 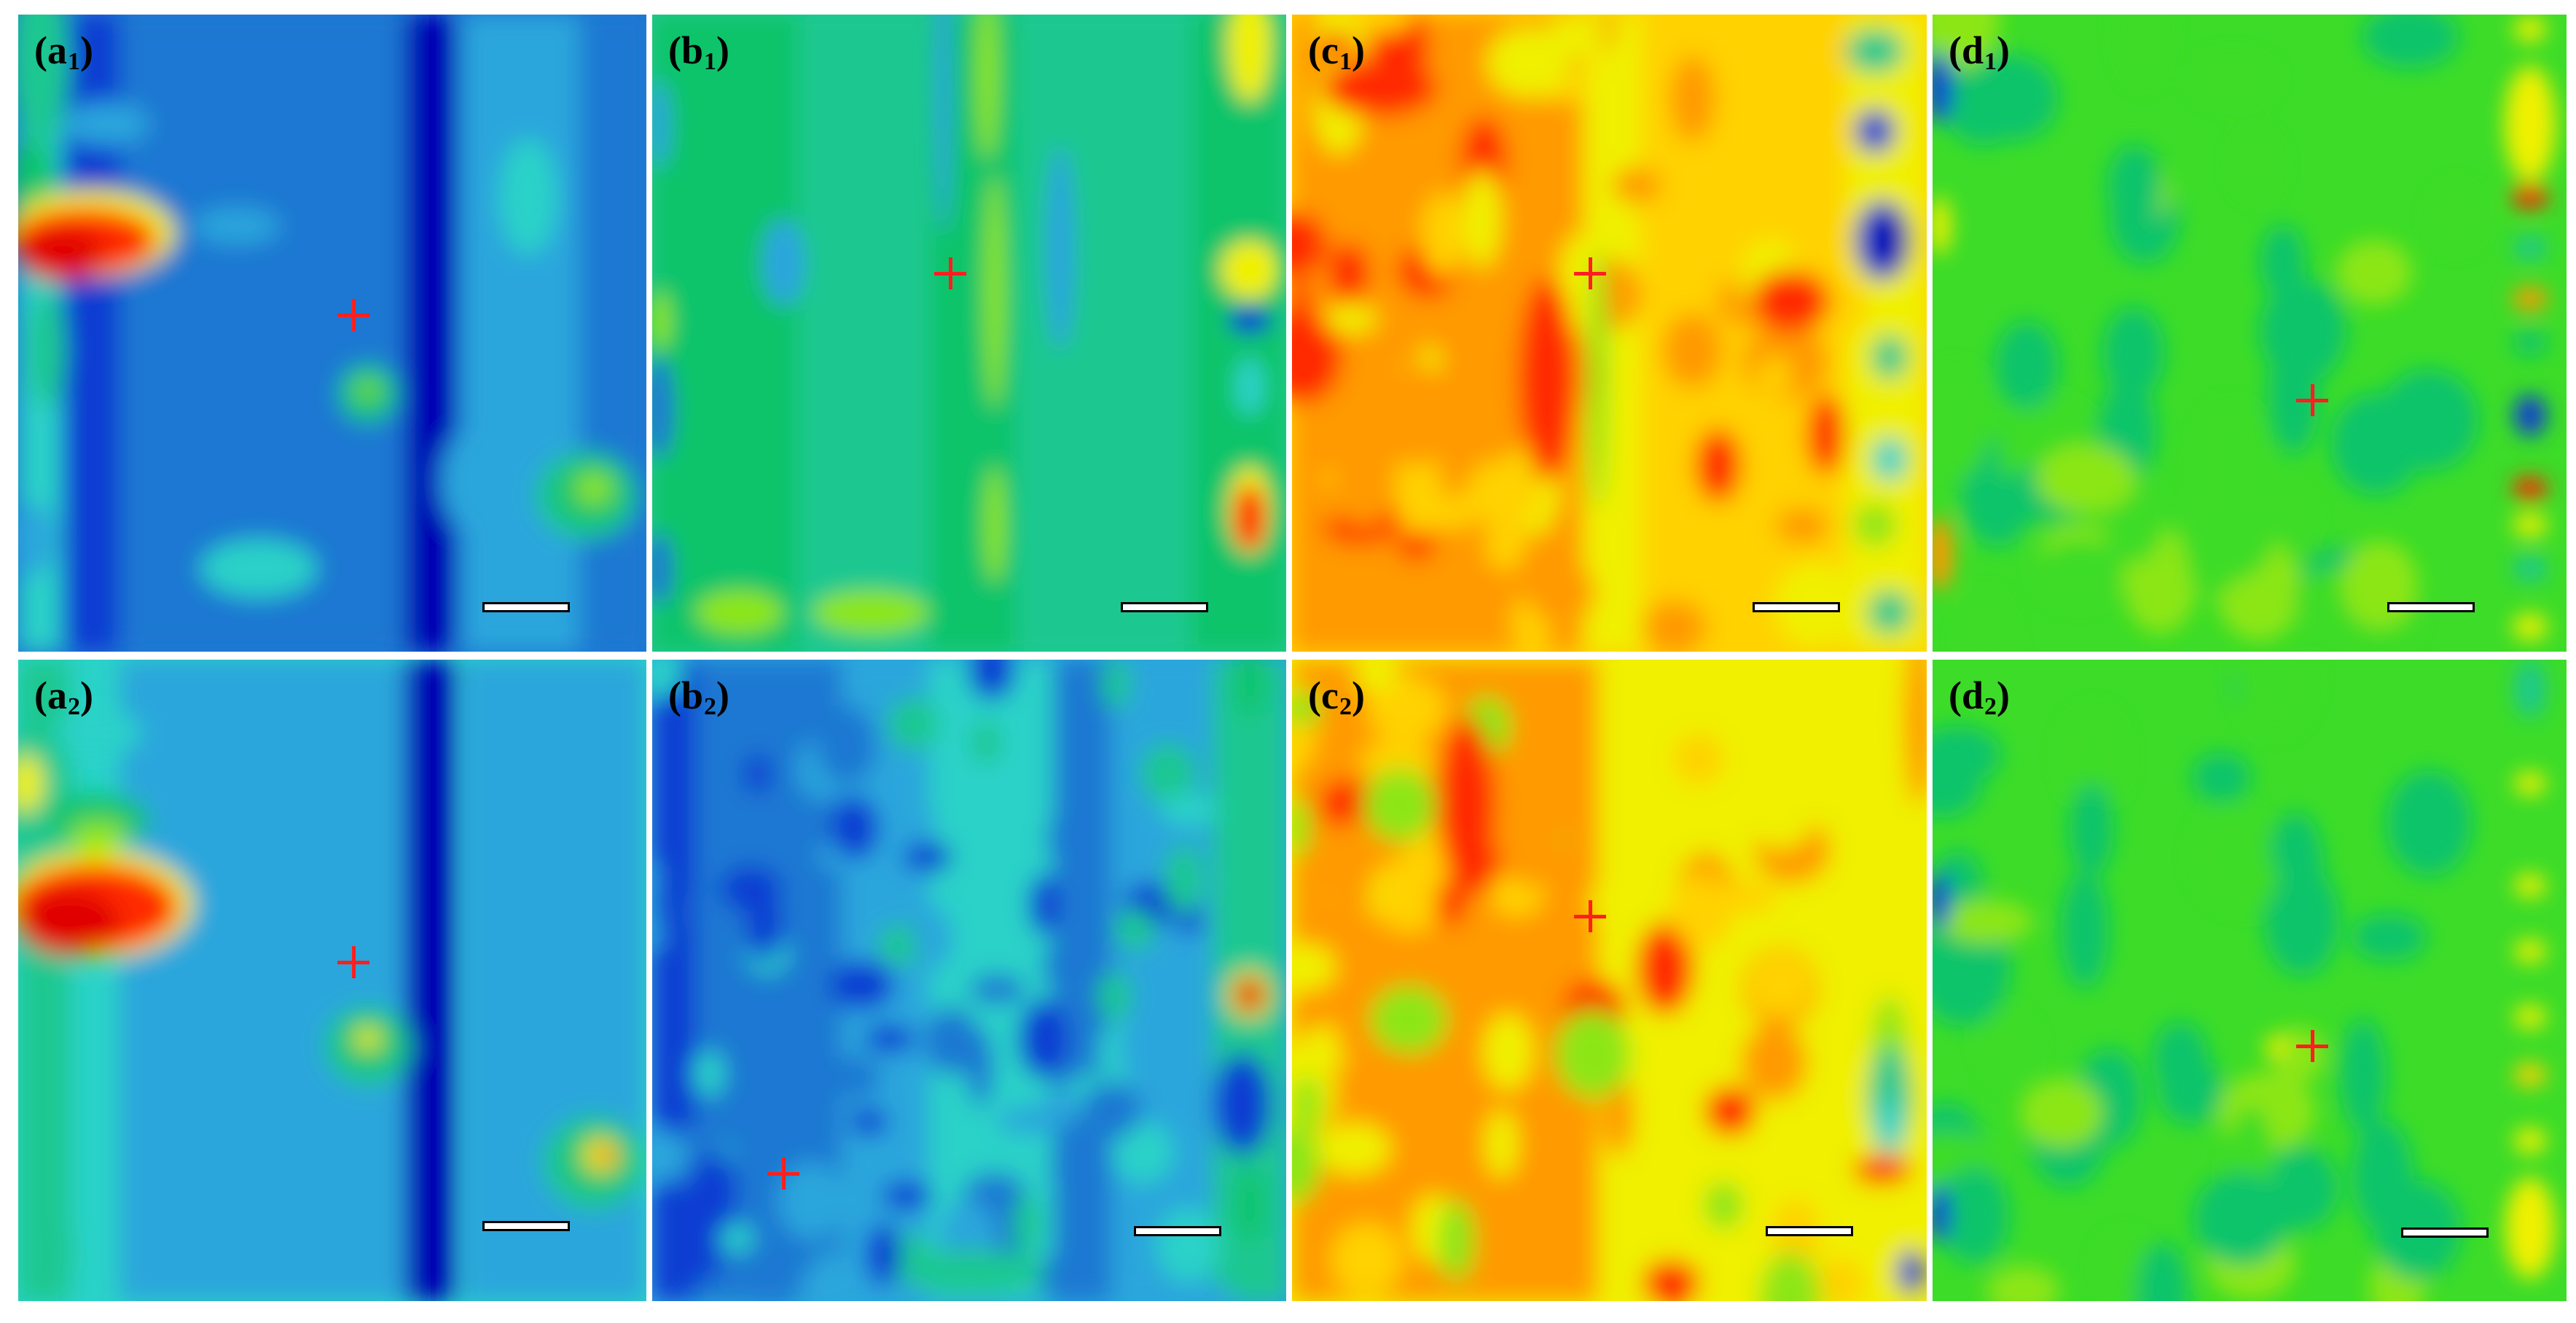 I want to click on panel-label-a1: (a1), so click(x=63, y=52).